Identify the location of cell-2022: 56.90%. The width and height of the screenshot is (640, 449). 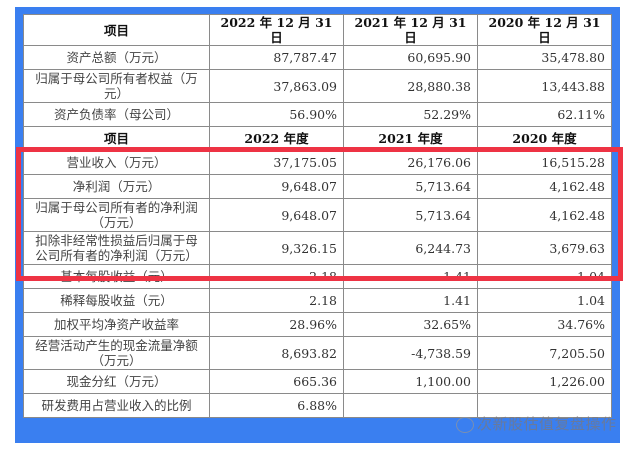
(276, 114).